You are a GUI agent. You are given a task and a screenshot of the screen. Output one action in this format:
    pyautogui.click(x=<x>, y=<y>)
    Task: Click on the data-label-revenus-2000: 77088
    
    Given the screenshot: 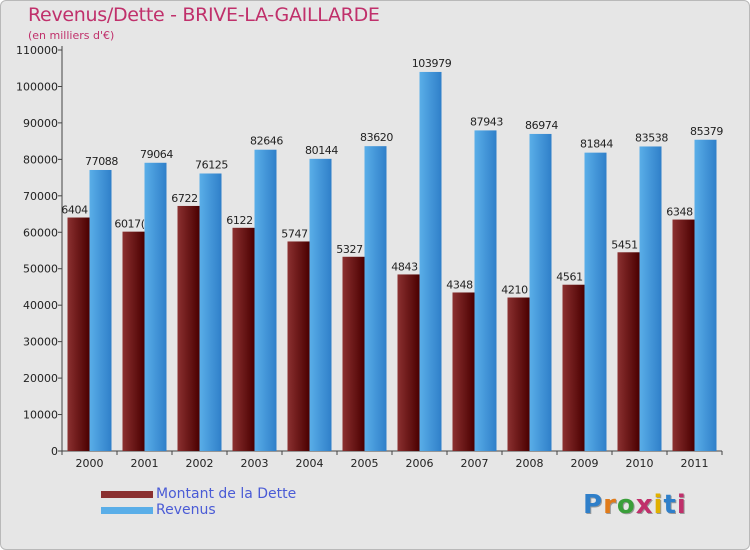 What is the action you would take?
    pyautogui.click(x=101, y=161)
    